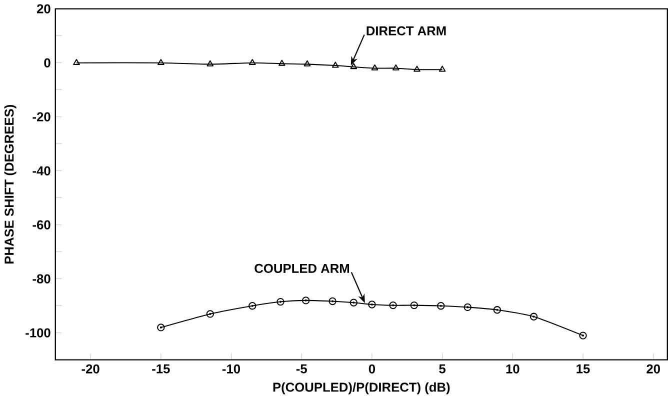  What do you see at coordinates (513, 369) in the screenshot?
I see `x-tick-label: 10` at bounding box center [513, 369].